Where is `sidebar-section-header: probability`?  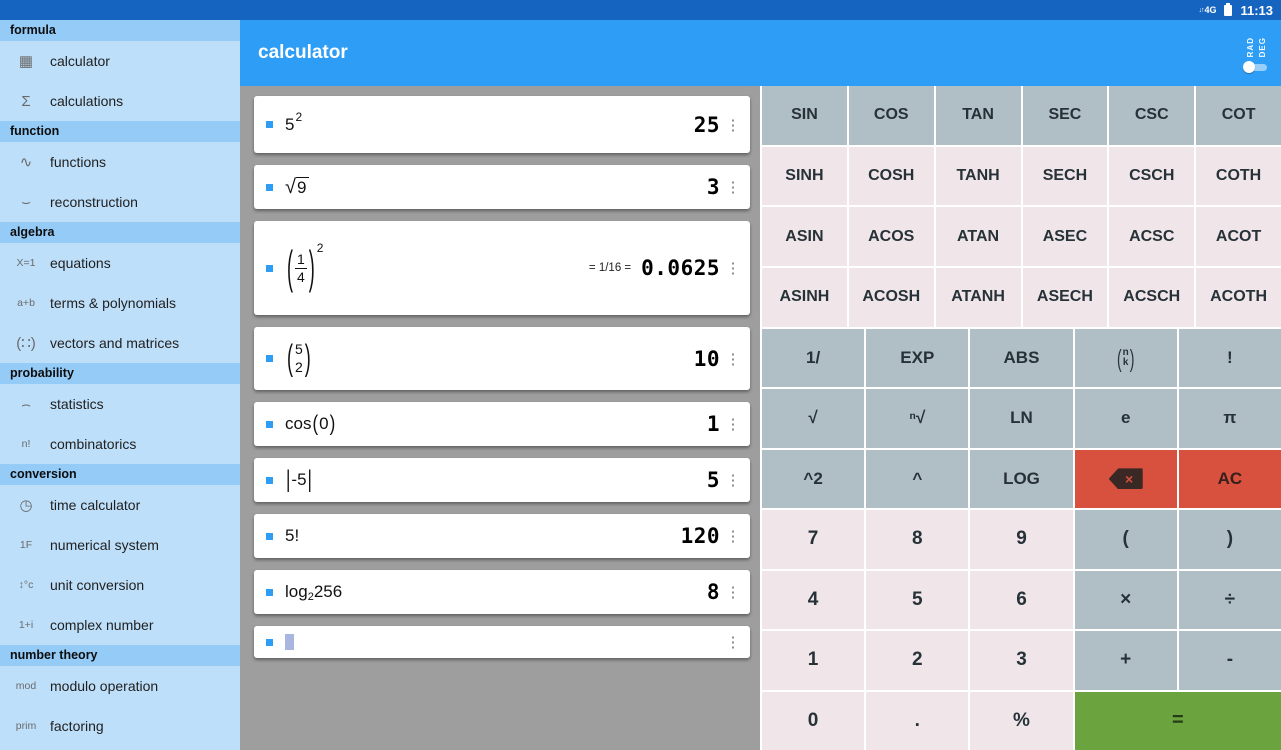 sidebar-section-header: probability is located at coordinates (120, 373).